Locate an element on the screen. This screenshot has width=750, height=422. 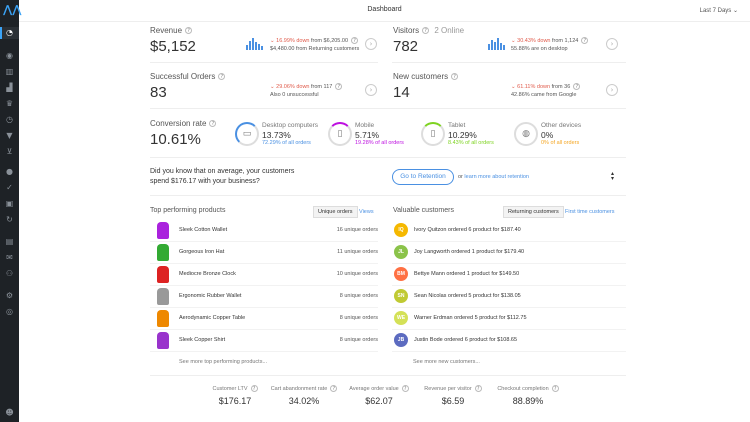
orders-value: 83 is located at coordinates (158, 92).